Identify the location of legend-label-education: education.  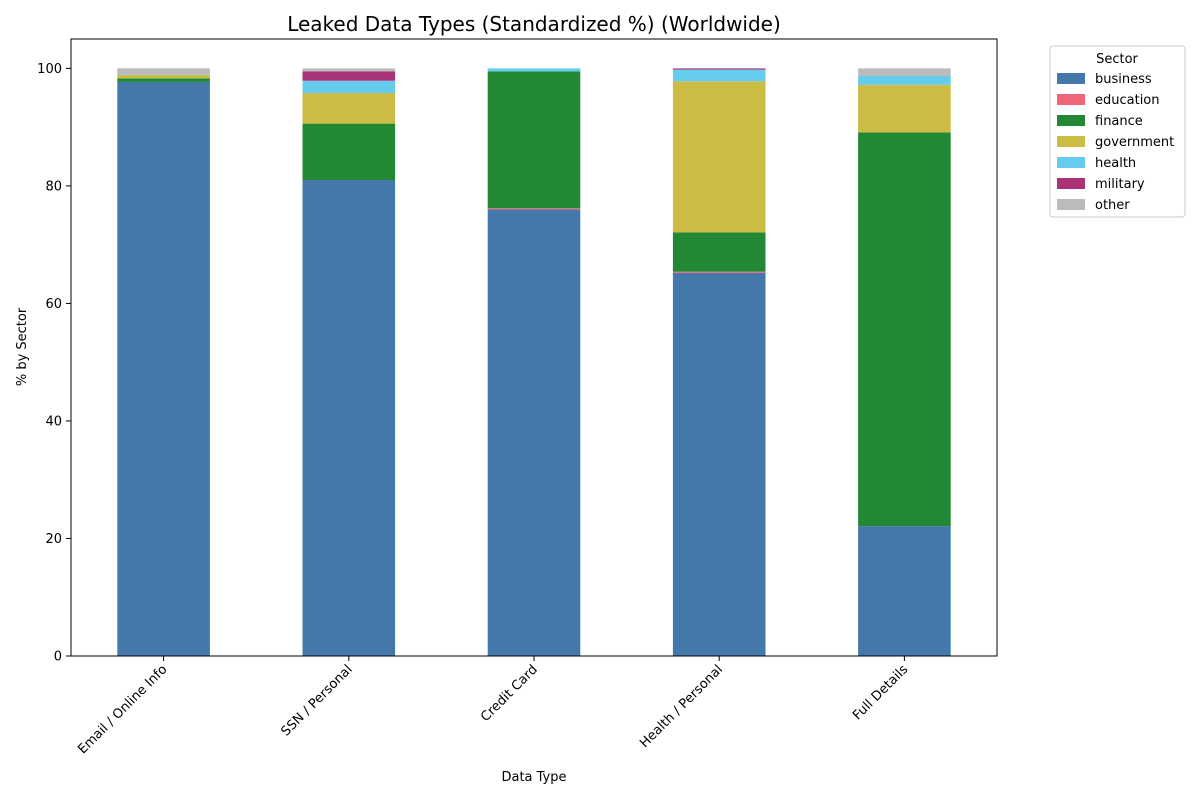
(1127, 100).